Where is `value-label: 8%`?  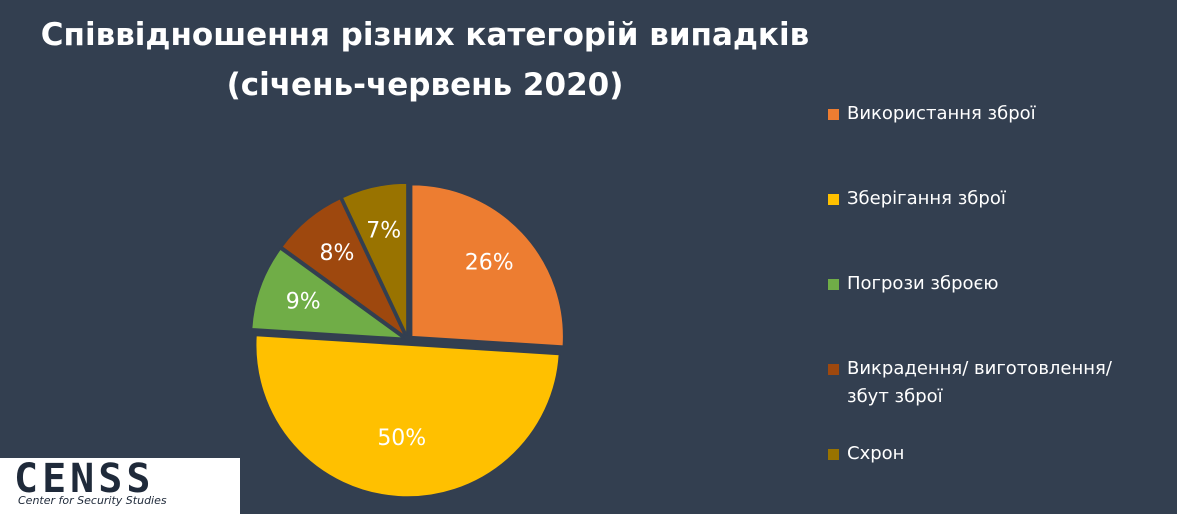 value-label: 8% is located at coordinates (337, 253).